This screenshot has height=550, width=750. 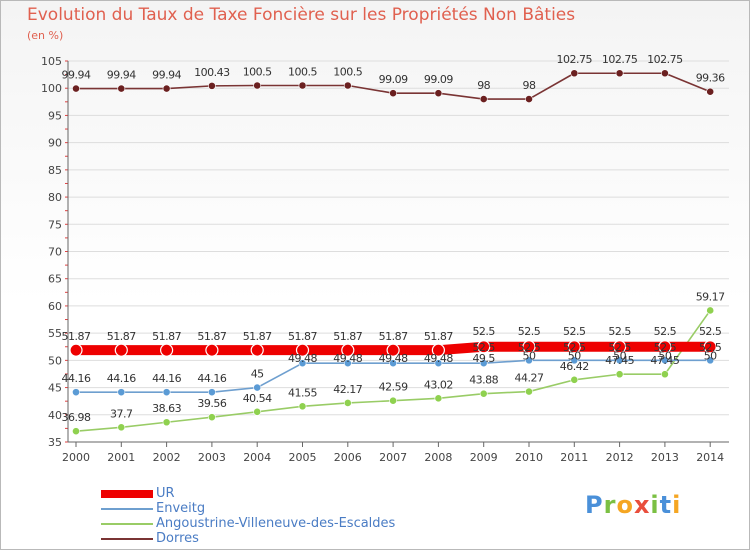 What do you see at coordinates (393, 387) in the screenshot?
I see `data-label: 42.59` at bounding box center [393, 387].